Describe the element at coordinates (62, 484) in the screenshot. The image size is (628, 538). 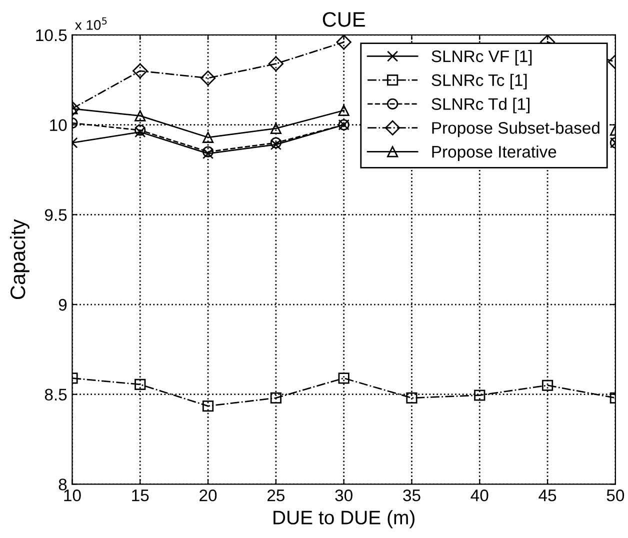
I see `y-tick-label: 8` at that location.